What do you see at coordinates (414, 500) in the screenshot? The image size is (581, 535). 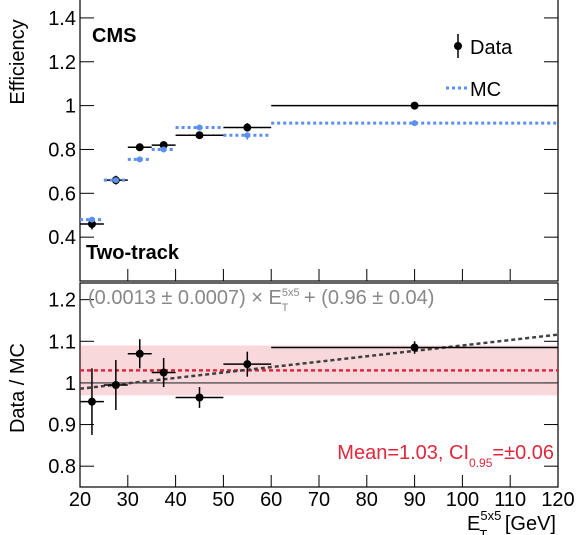 I see `x-tick-label: 90` at bounding box center [414, 500].